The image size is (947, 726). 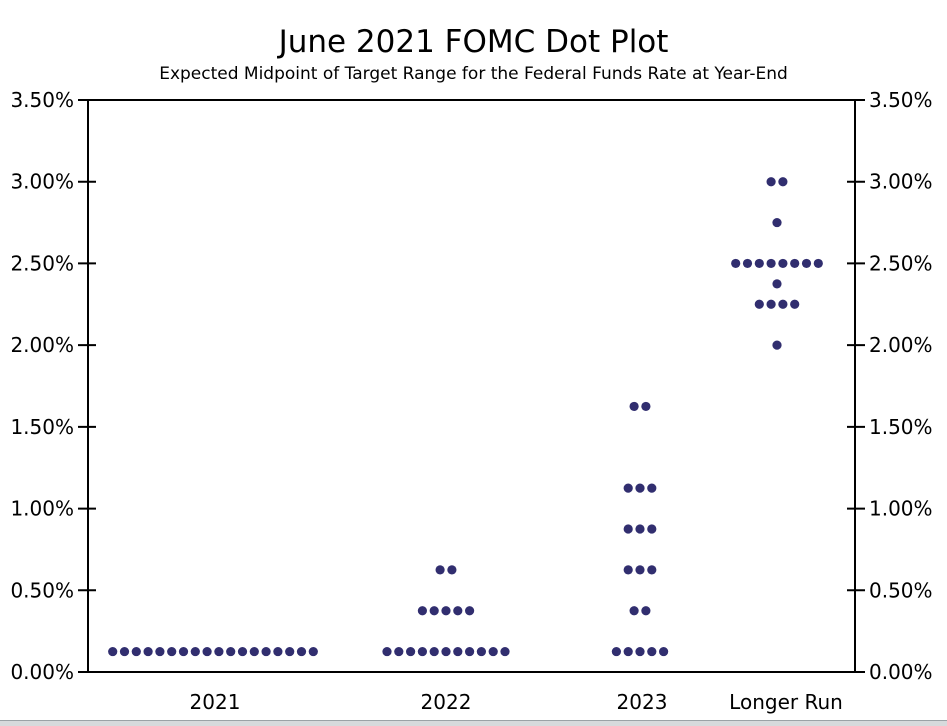 I want to click on dot-group-2021, so click(x=213, y=651).